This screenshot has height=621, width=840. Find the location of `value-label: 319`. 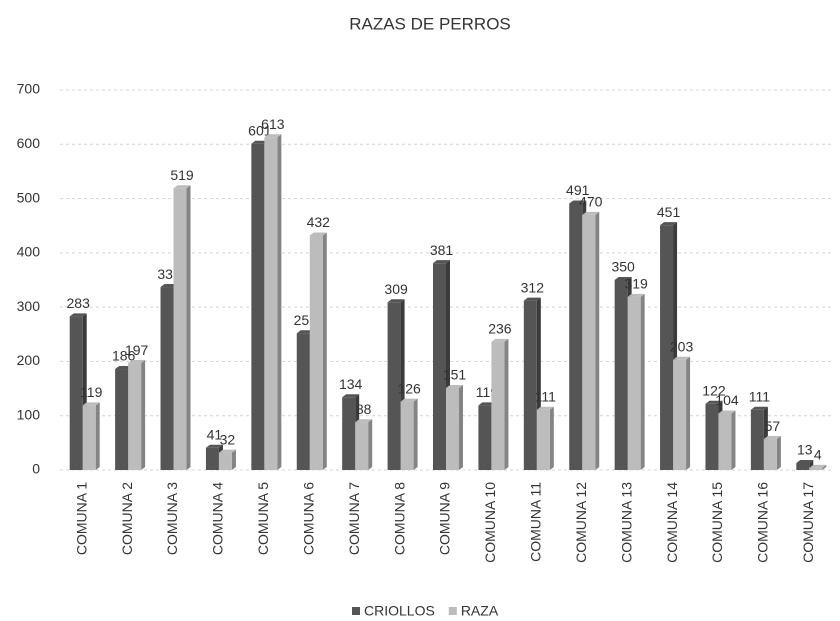

value-label: 319 is located at coordinates (636, 284).